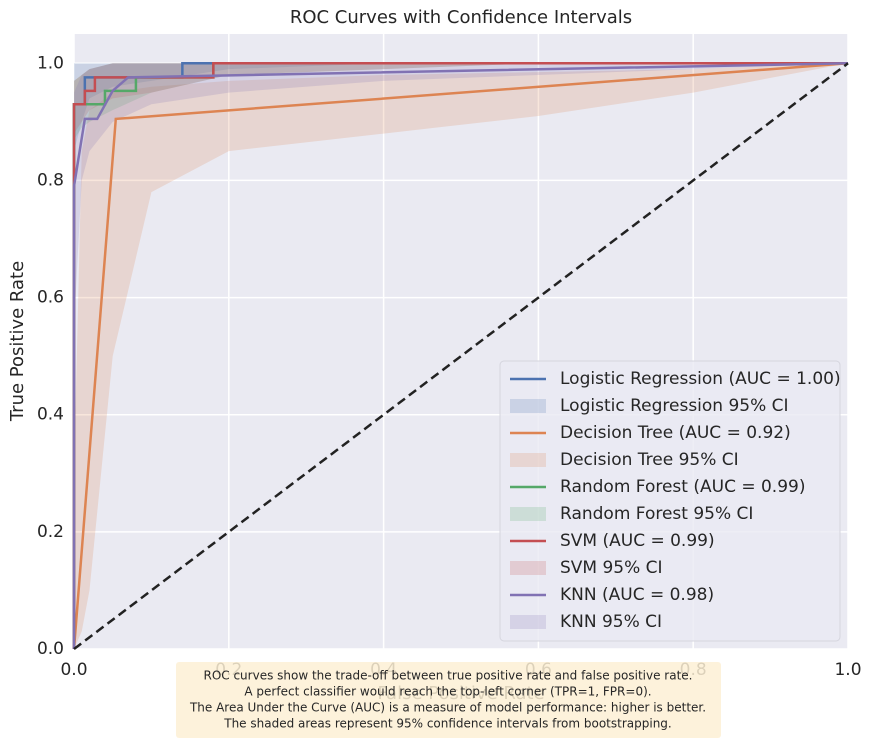 The image size is (870, 742). Describe the element at coordinates (611, 568) in the screenshot. I see `legend-label: SVM 95% CI` at that location.